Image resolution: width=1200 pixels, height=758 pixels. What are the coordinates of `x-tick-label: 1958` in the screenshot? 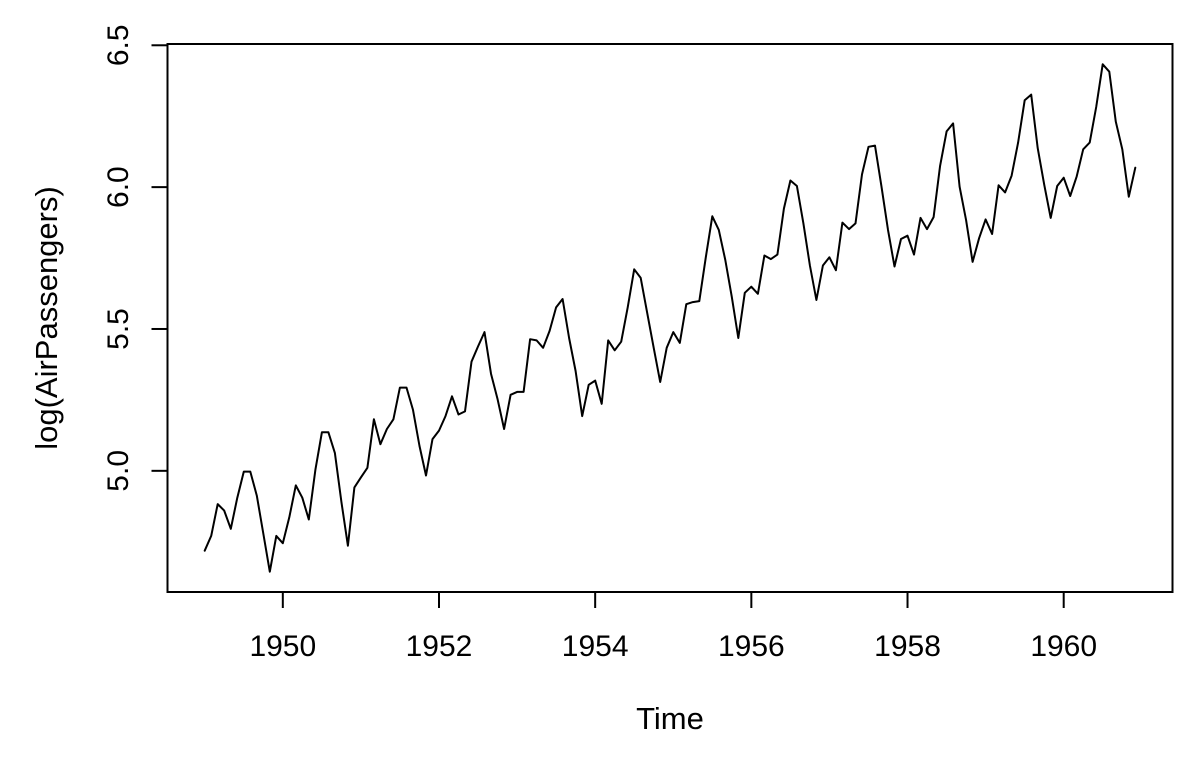 It's located at (907, 646).